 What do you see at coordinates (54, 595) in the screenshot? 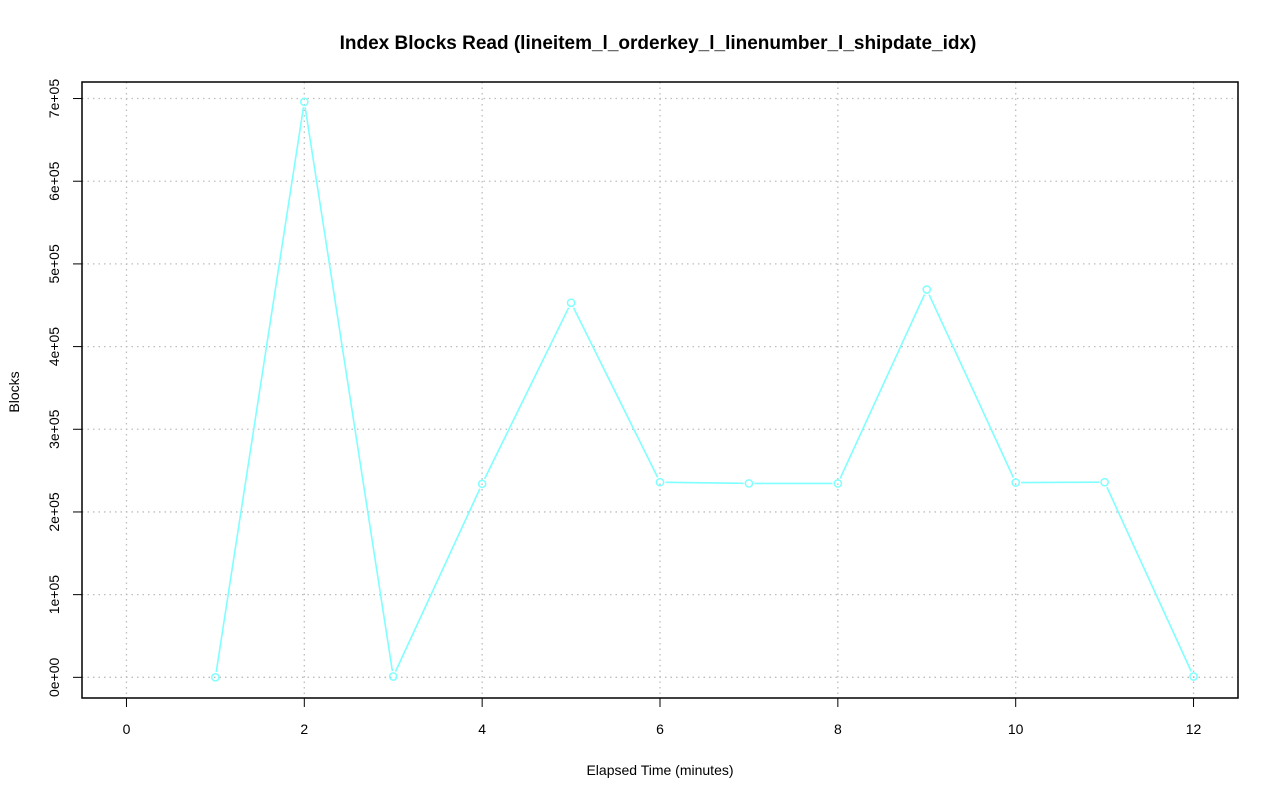
I see `y-tick-label: 1e+05` at bounding box center [54, 595].